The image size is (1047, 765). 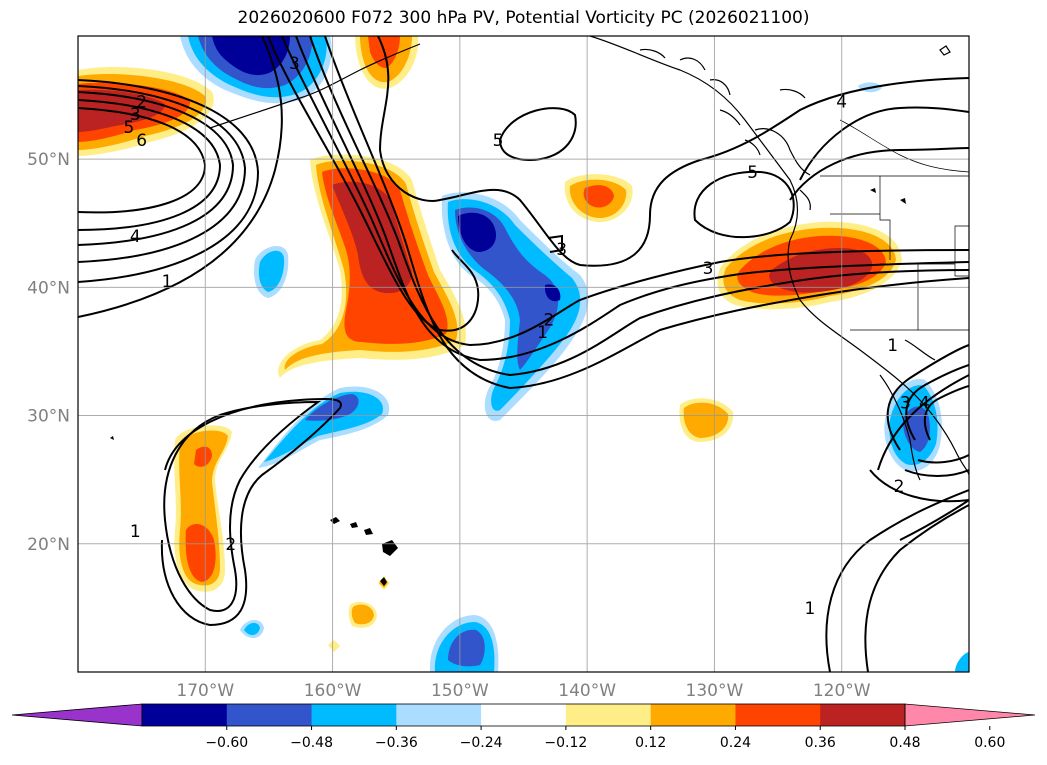 I want to click on colorbar-tick-label: 0.12, so click(x=650, y=743).